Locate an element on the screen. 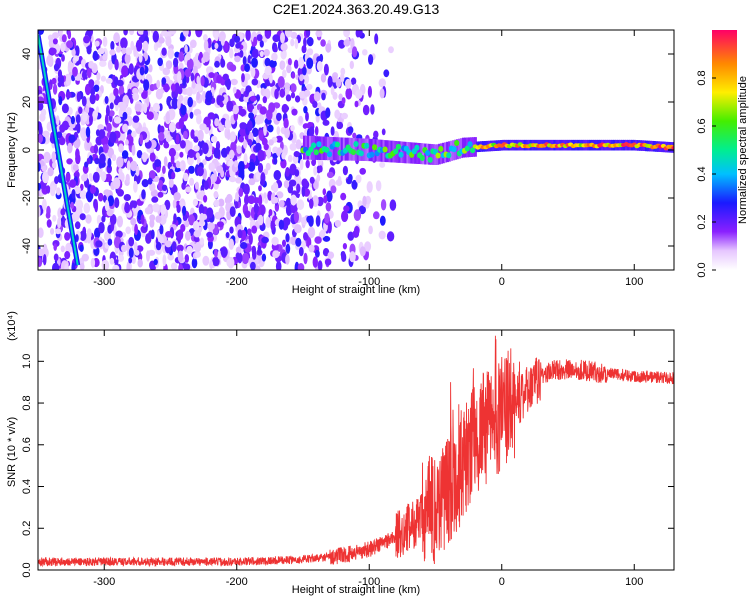 This screenshot has width=750, height=600. spectrogram-xlabel: Height of straight line (km) is located at coordinates (356, 290).